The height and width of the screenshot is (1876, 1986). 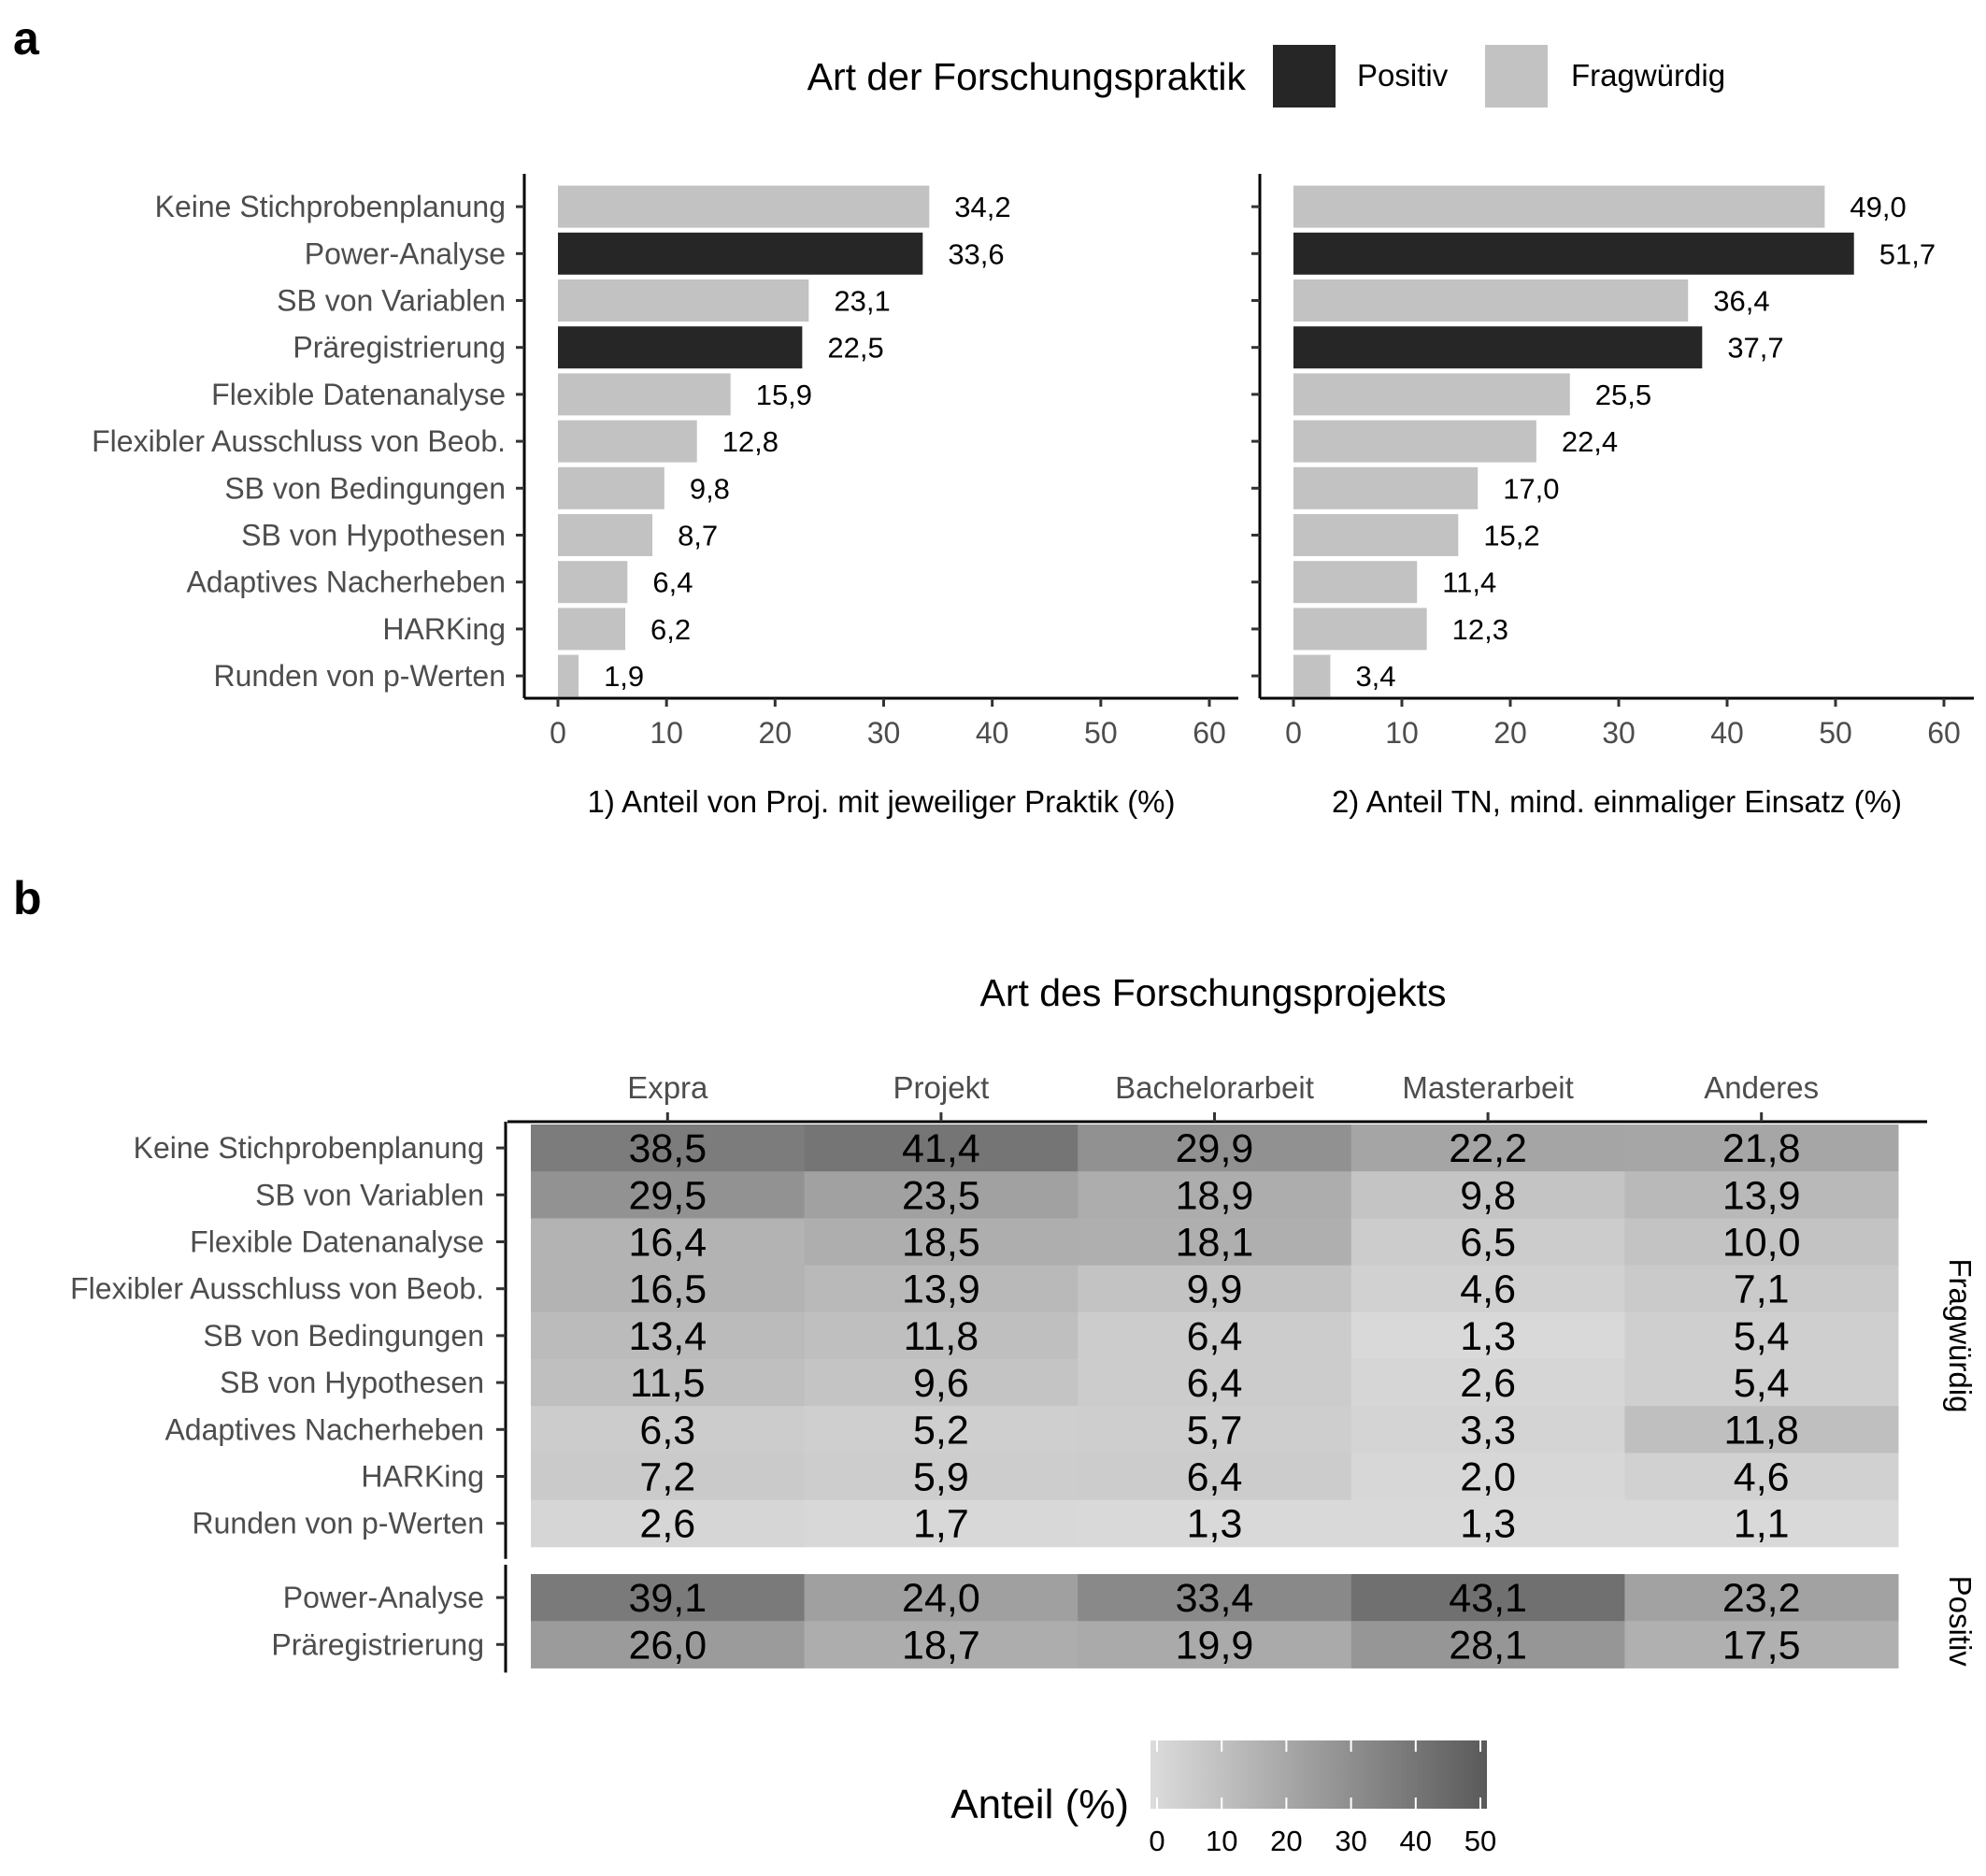 What do you see at coordinates (667, 1195) in the screenshot?
I see `heatmap-cell-label: 29,5` at bounding box center [667, 1195].